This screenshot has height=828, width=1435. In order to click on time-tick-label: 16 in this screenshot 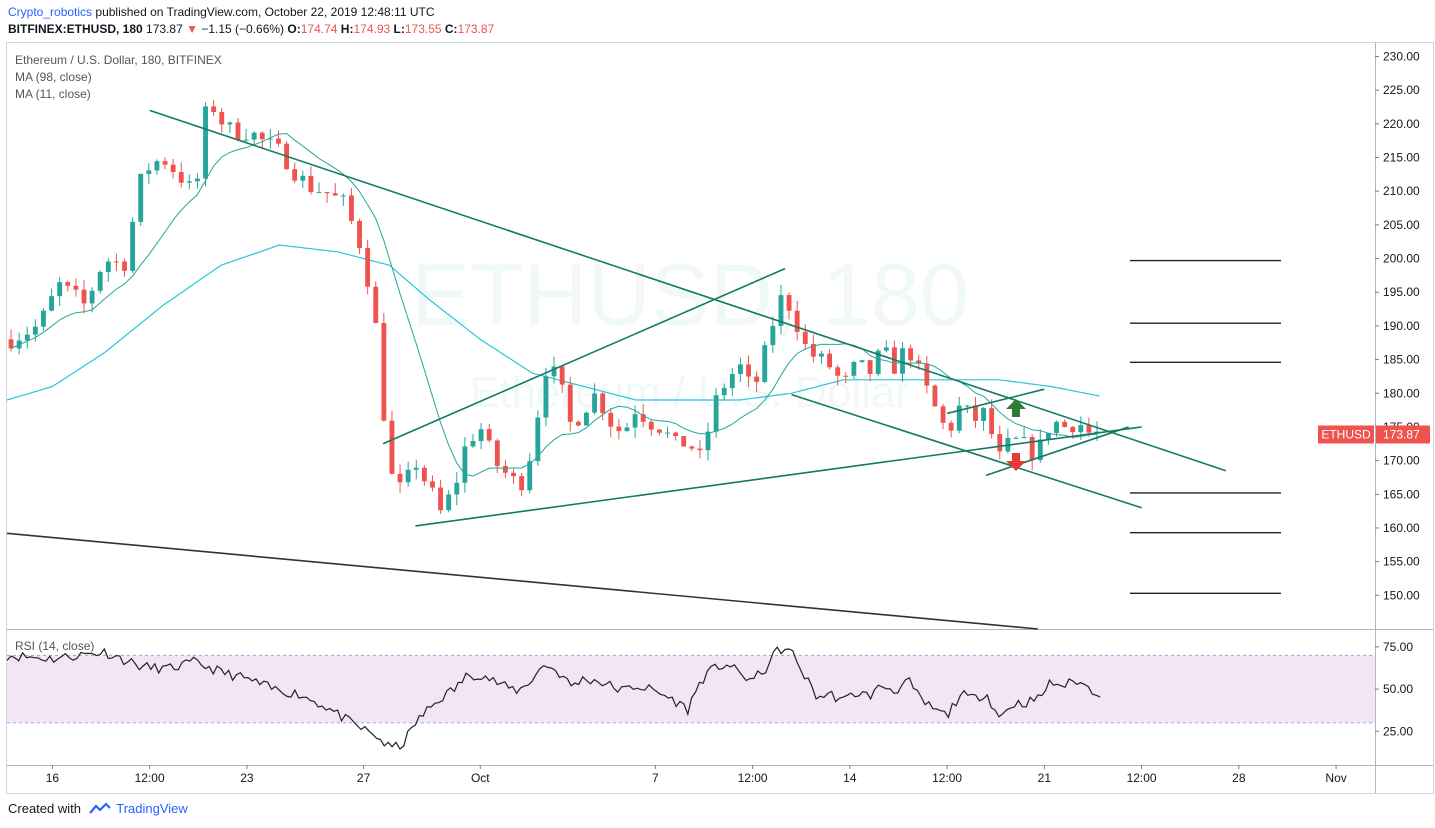, I will do `click(53, 778)`.